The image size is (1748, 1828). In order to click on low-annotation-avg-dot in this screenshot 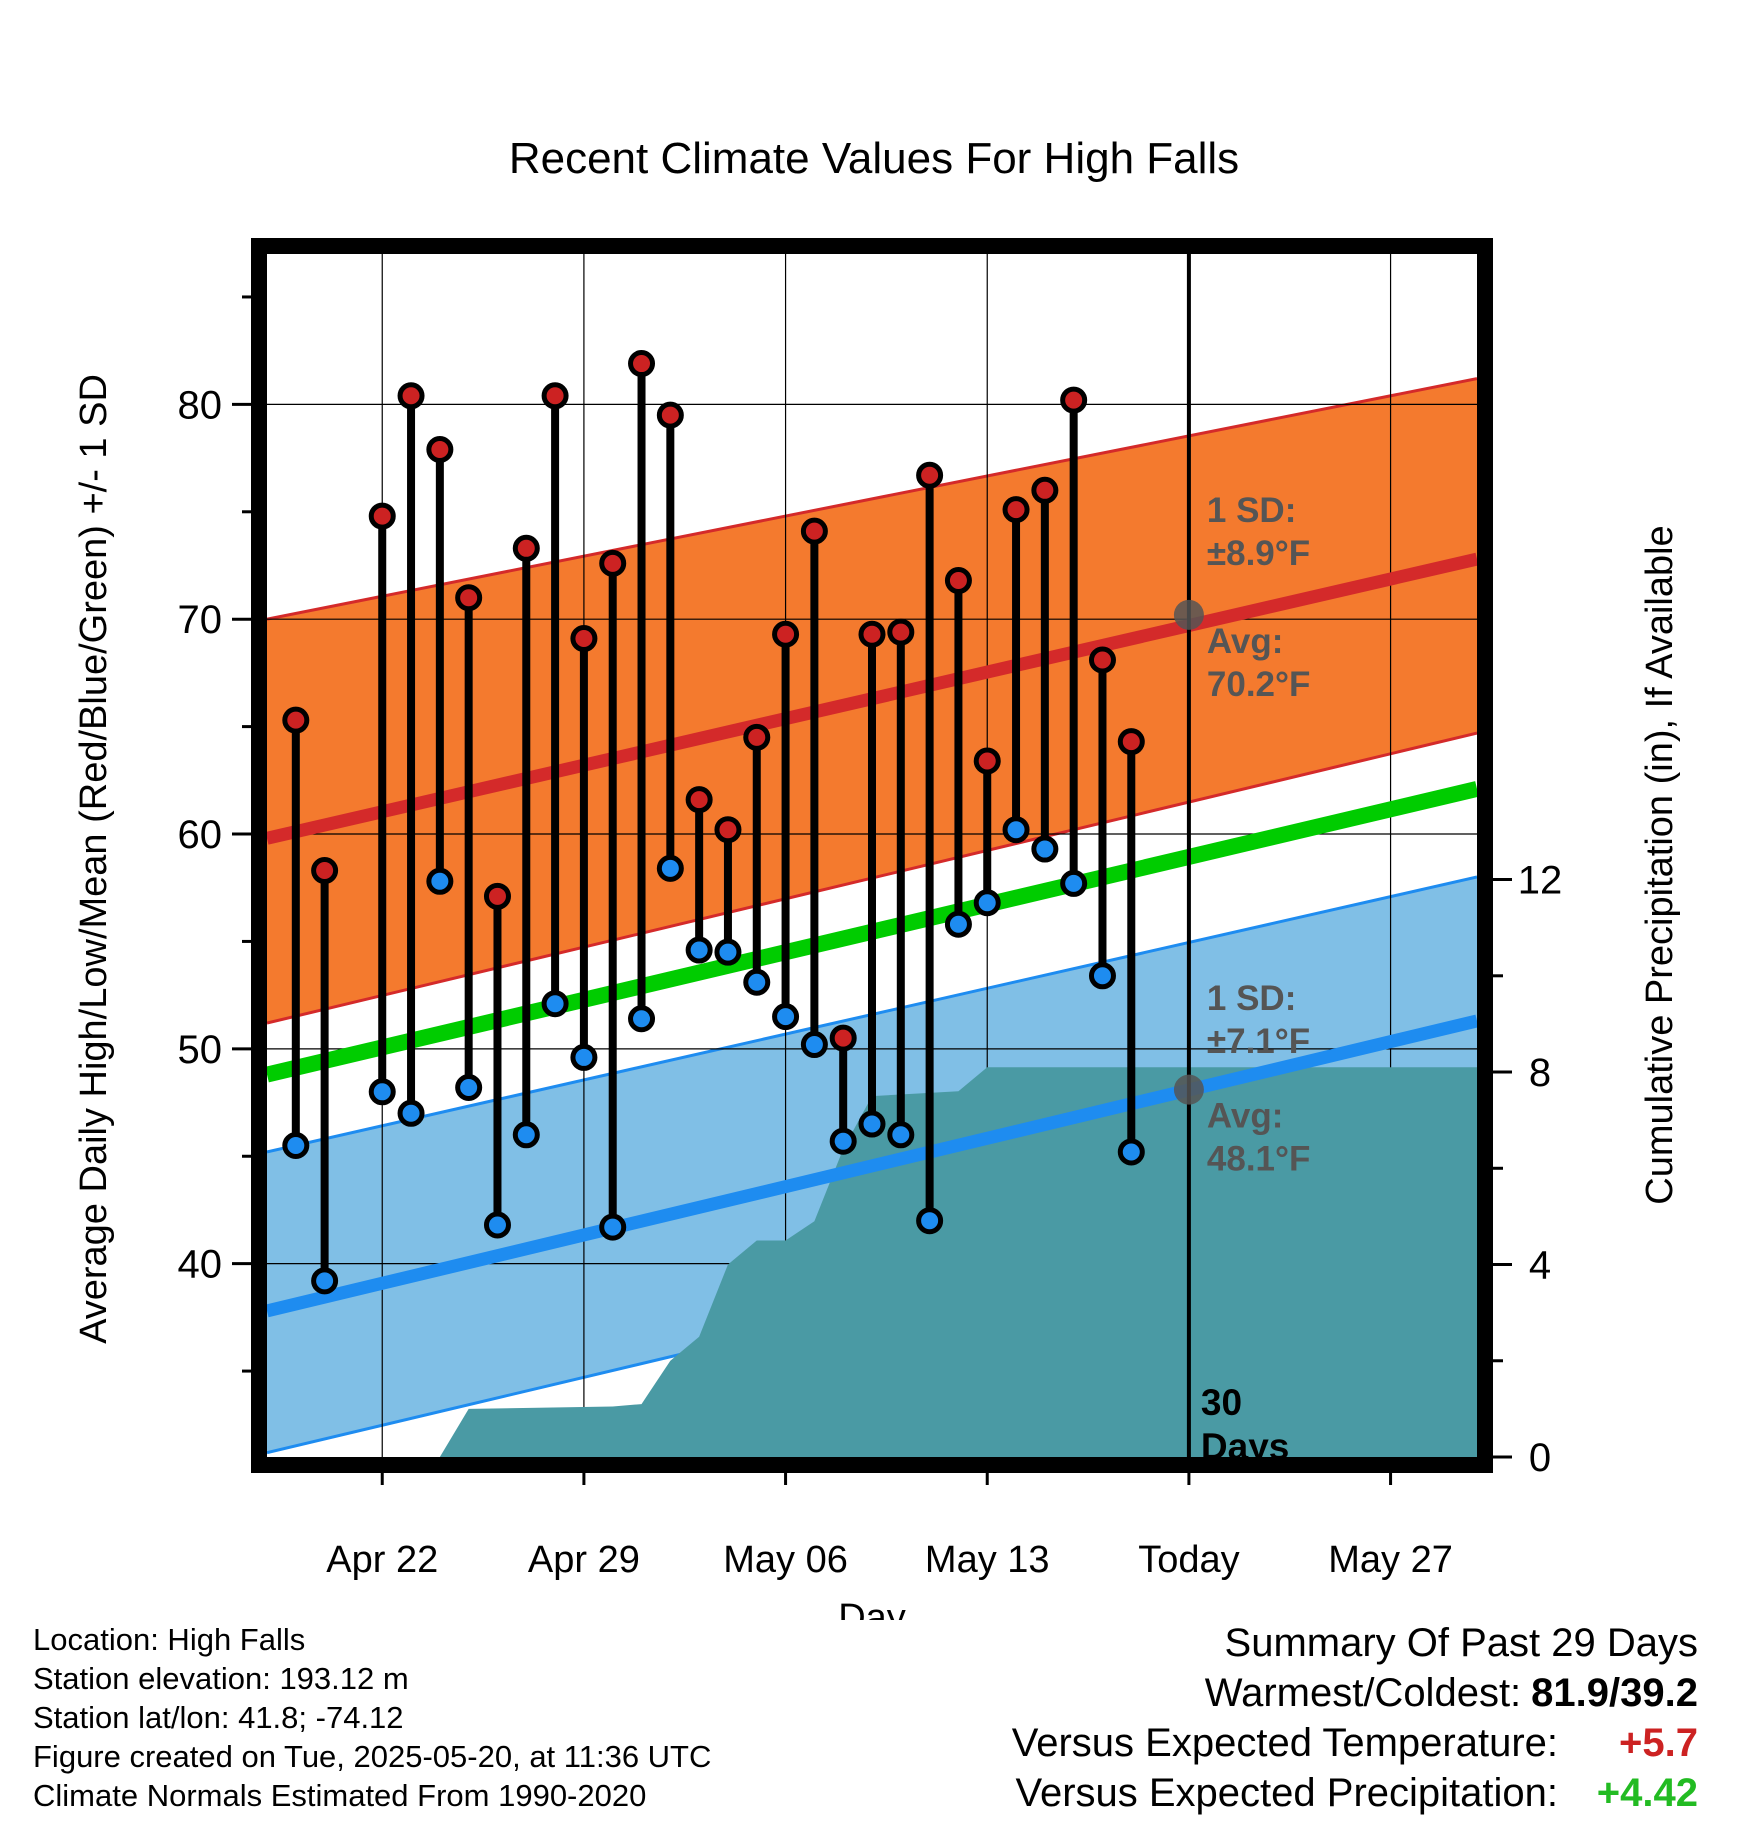, I will do `click(1188, 1089)`.